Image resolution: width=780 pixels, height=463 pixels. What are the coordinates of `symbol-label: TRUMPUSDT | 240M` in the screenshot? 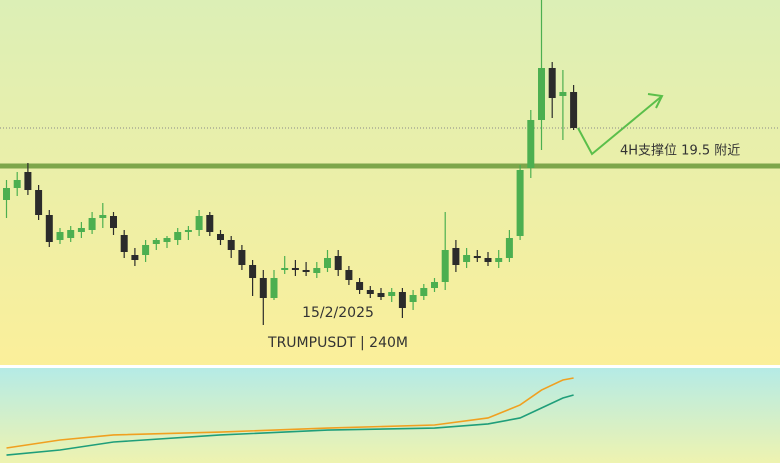 It's located at (337, 343).